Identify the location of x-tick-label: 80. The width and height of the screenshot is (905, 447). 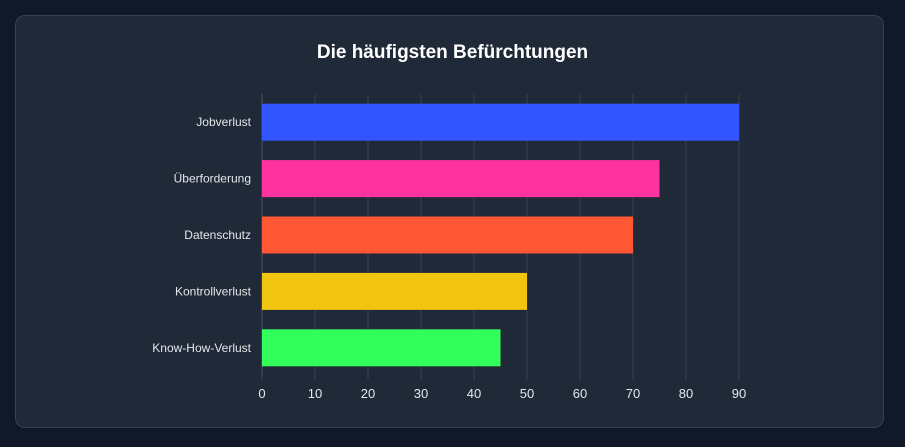
(686, 393).